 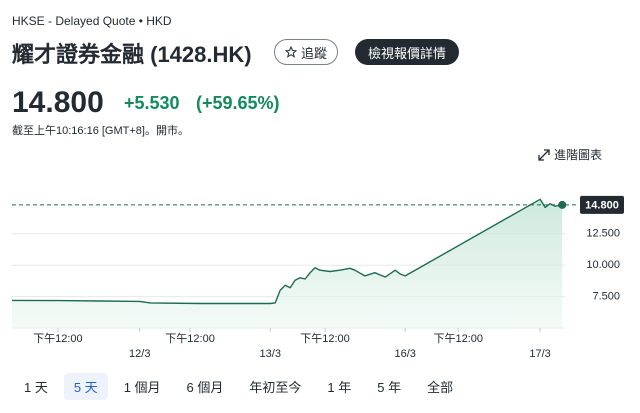 What do you see at coordinates (440, 387) in the screenshot?
I see `range-tab: 全部` at bounding box center [440, 387].